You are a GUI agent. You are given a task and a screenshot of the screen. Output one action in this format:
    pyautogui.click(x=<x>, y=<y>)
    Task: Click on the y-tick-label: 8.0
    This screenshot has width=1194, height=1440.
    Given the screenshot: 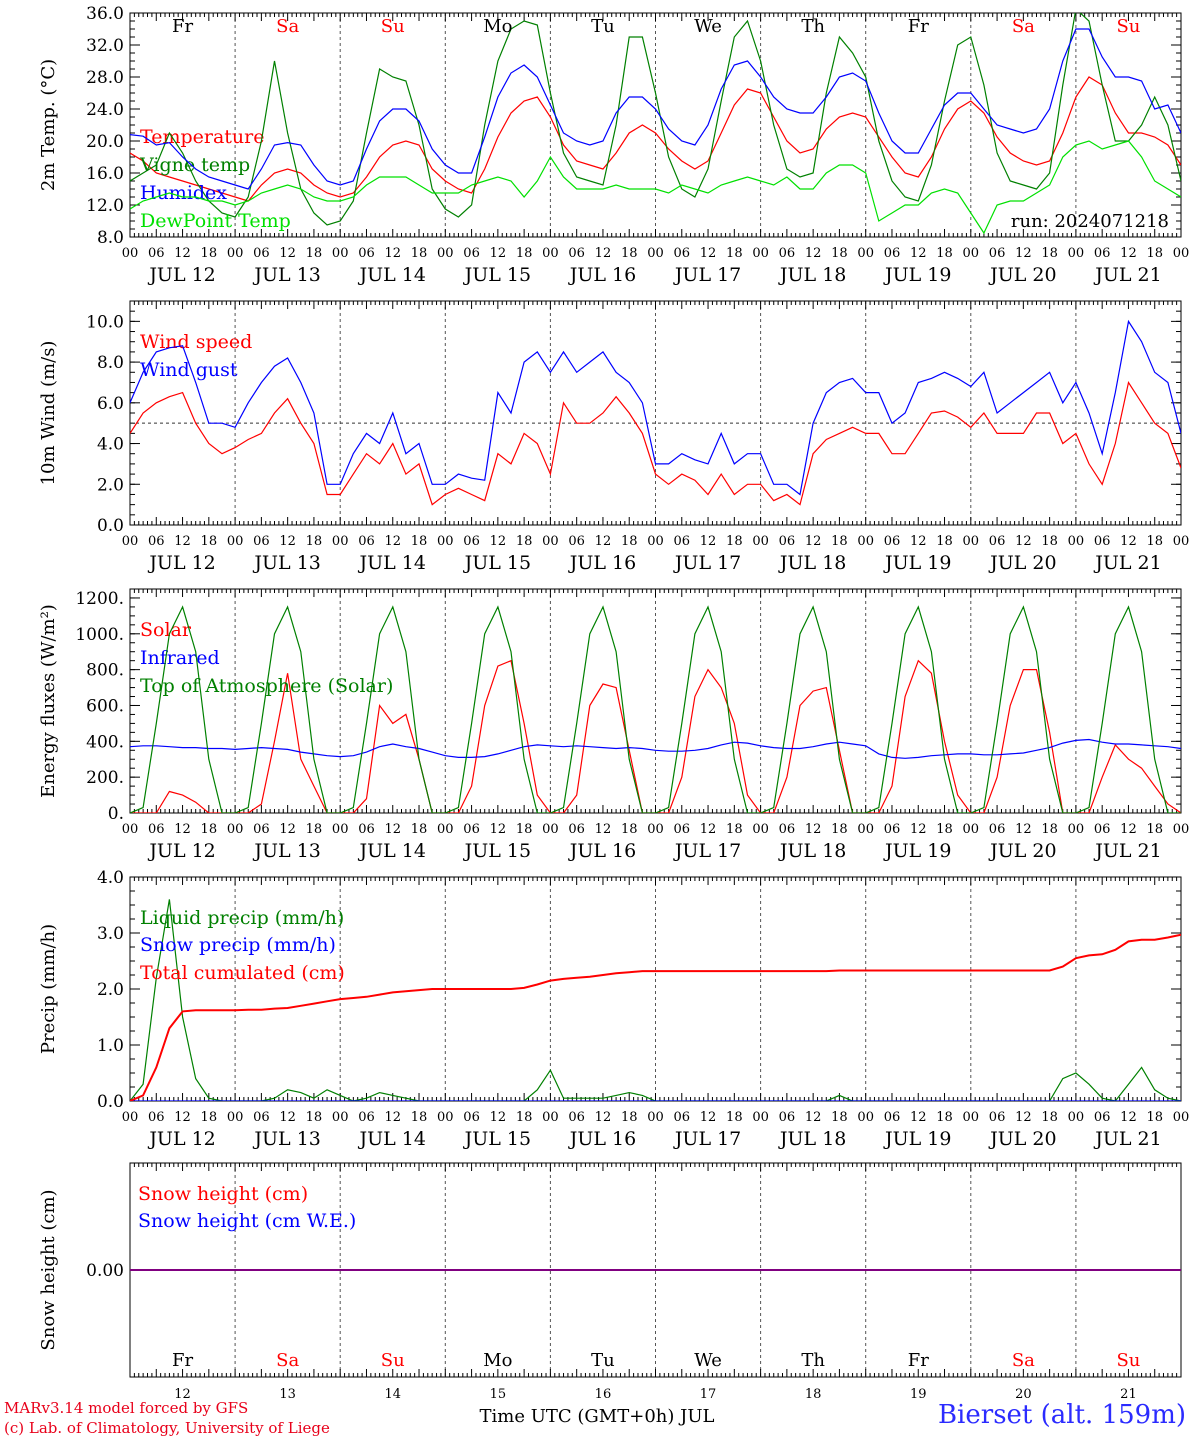 What is the action you would take?
    pyautogui.click(x=110, y=238)
    